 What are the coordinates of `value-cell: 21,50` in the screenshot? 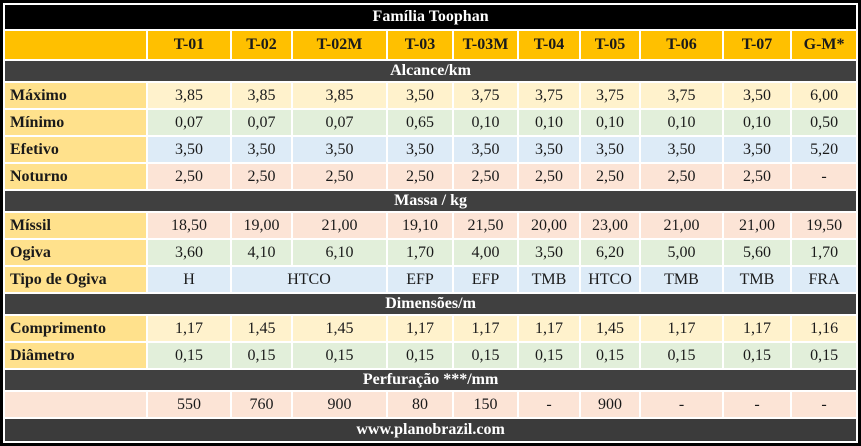 It's located at (485, 225).